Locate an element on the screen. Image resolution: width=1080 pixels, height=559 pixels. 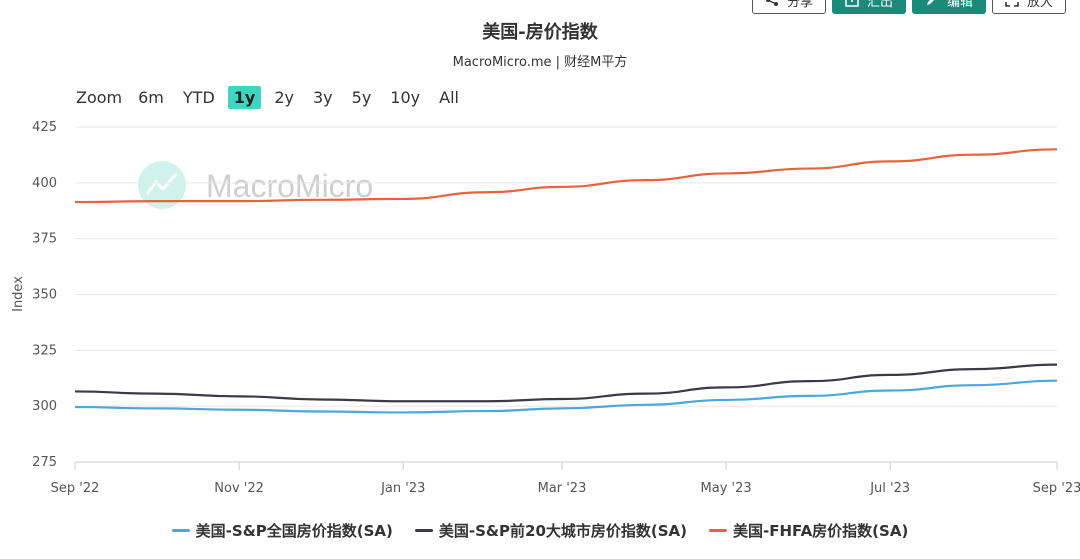
y-axis-label: Index is located at coordinates (18, 294).